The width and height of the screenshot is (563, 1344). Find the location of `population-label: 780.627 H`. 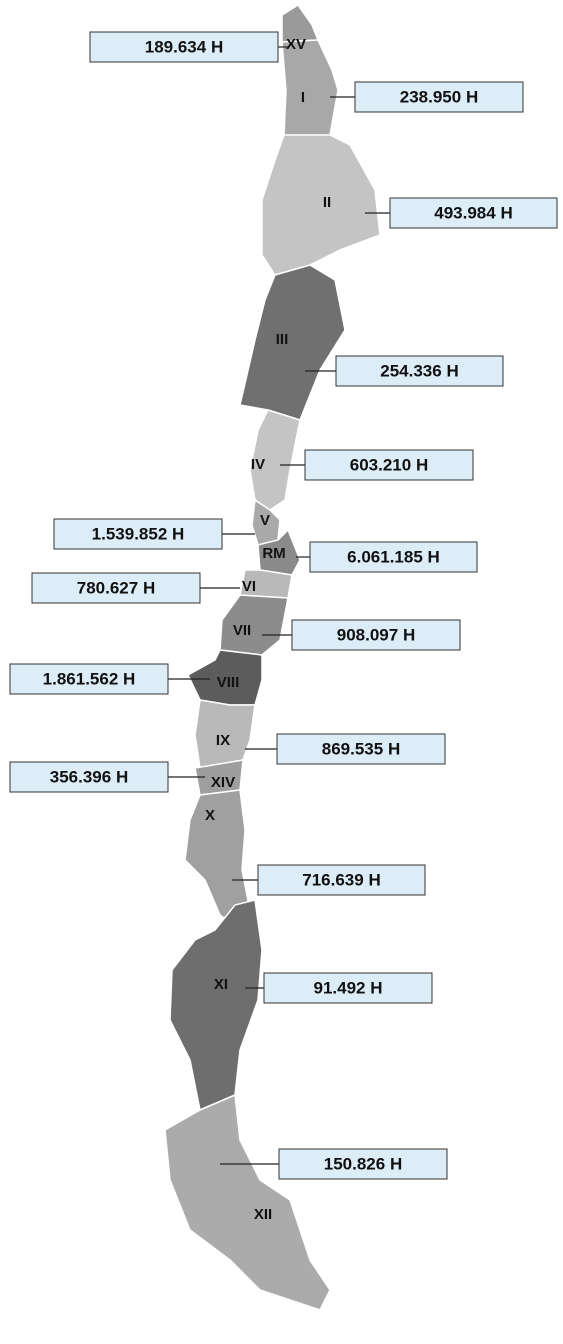

population-label: 780.627 H is located at coordinates (116, 587).